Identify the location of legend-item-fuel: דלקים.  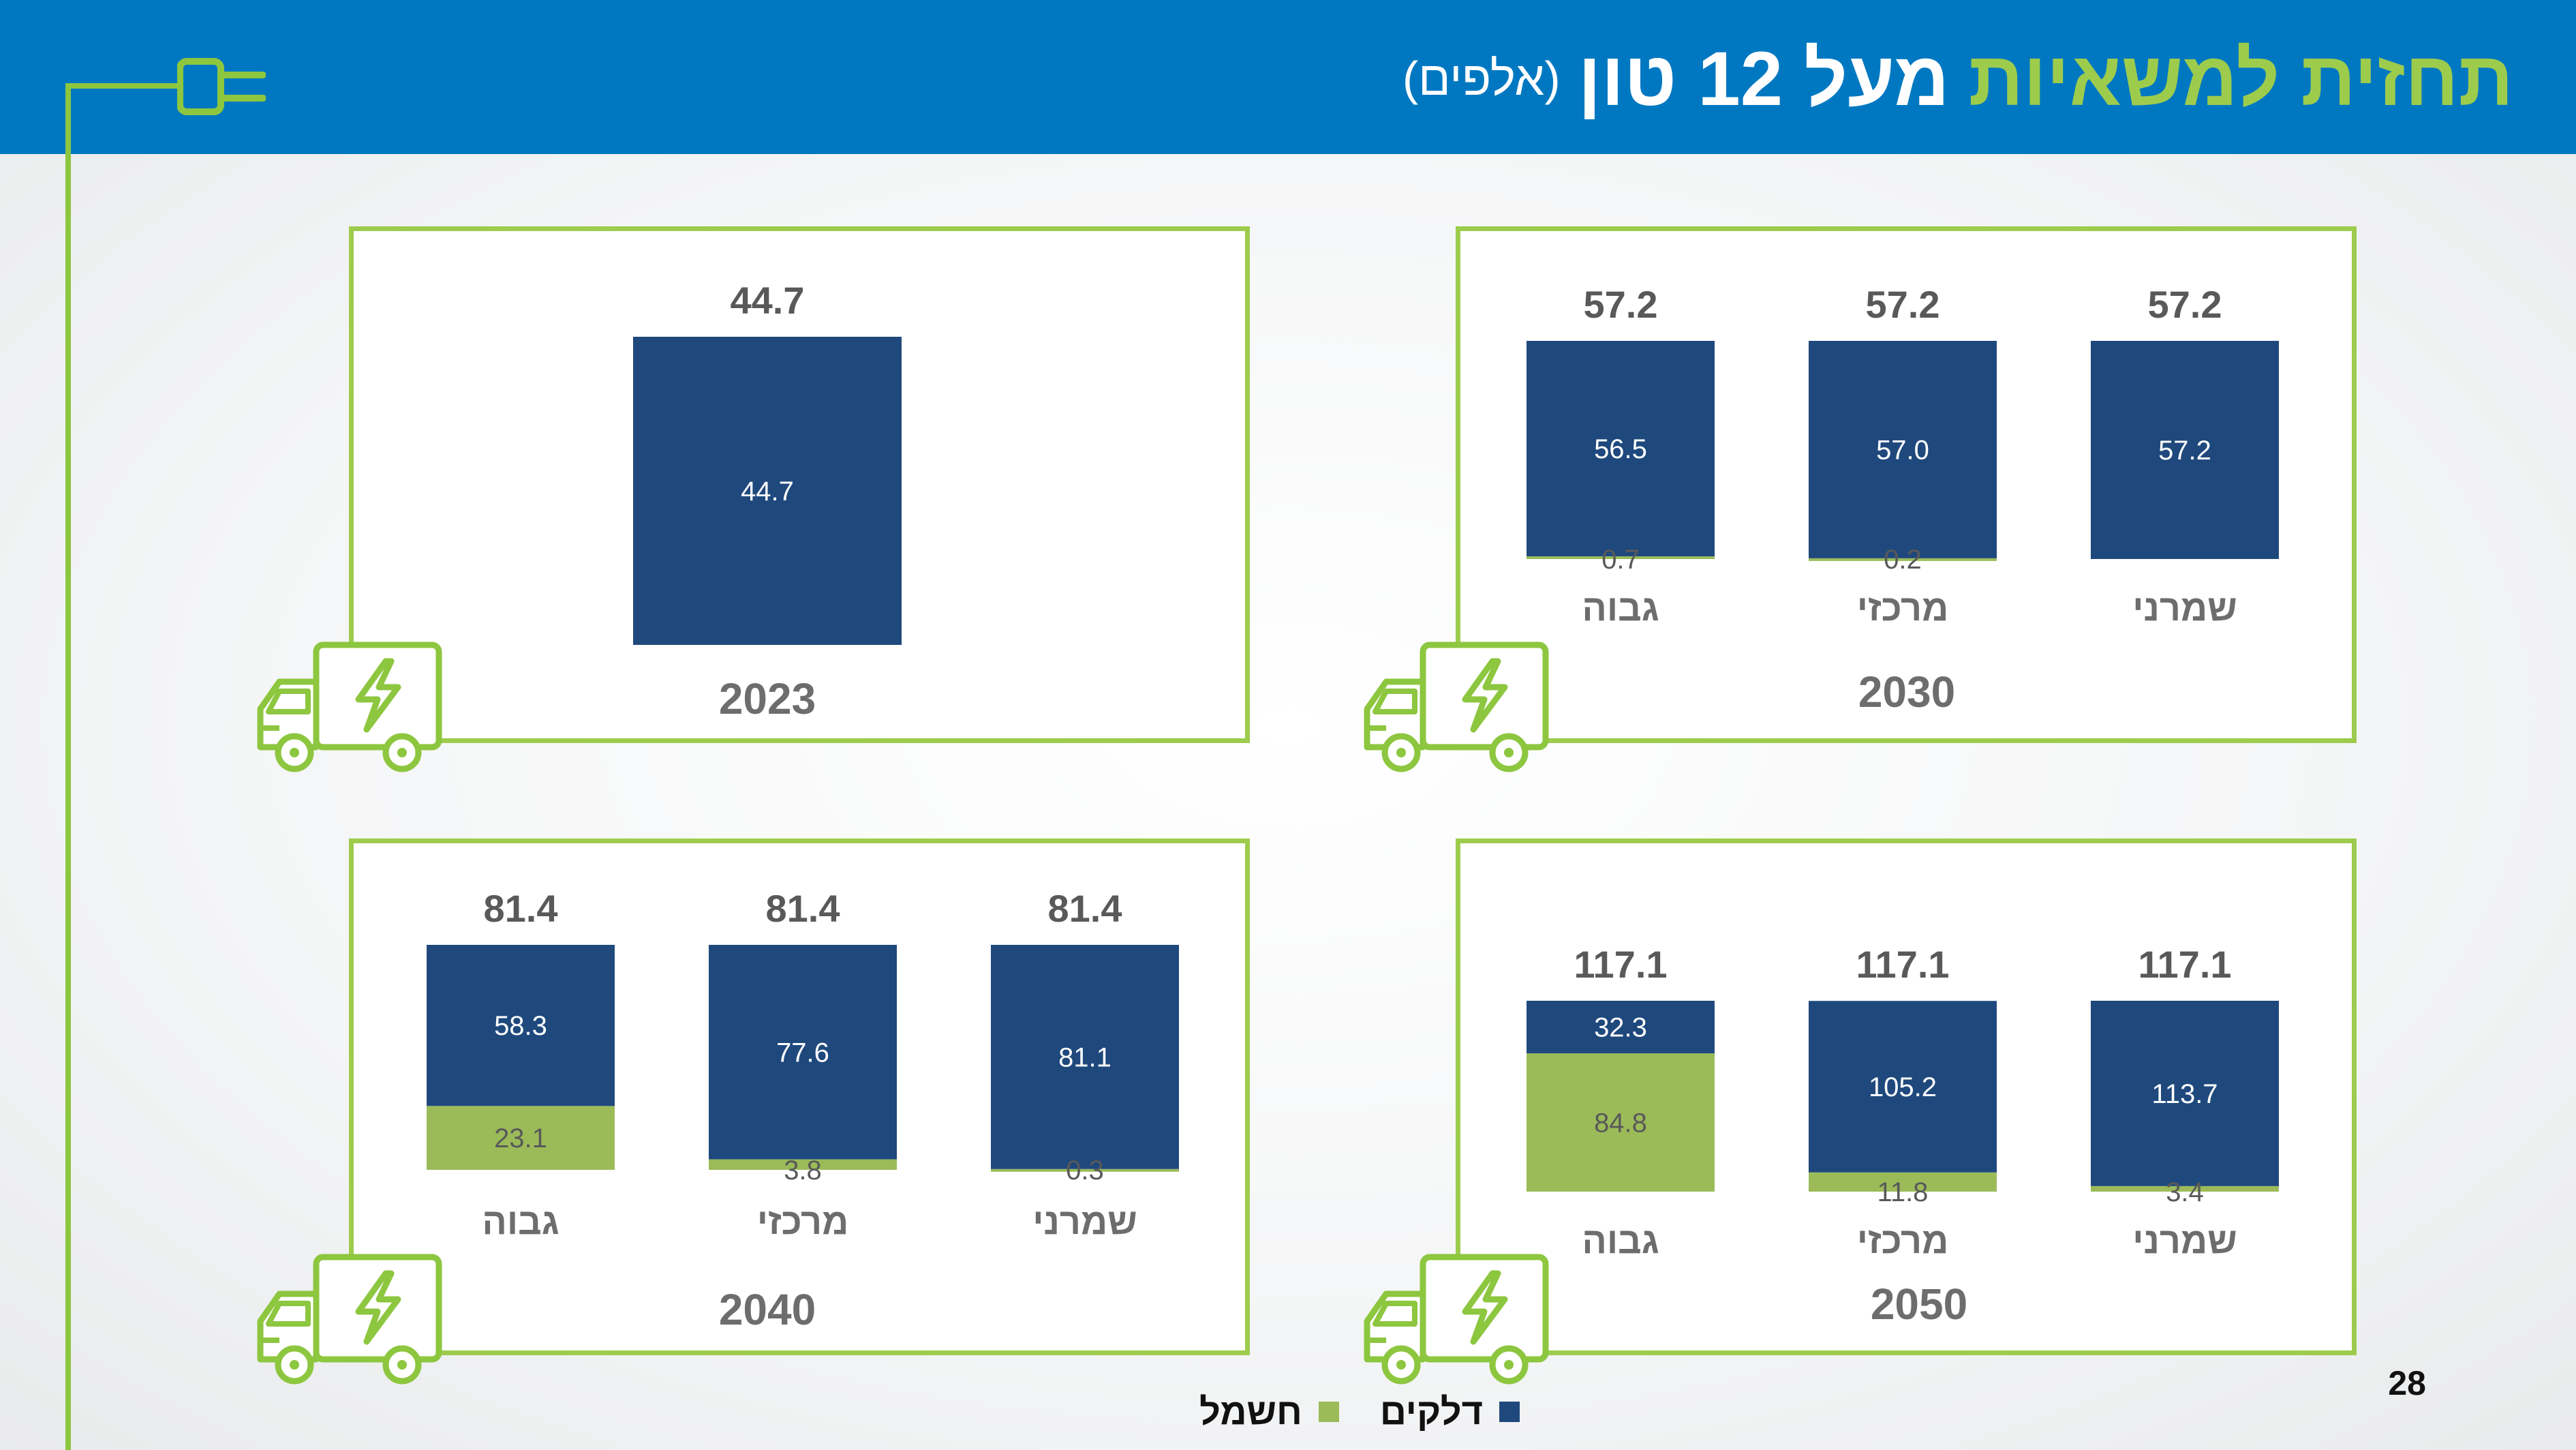
(1450, 1412).